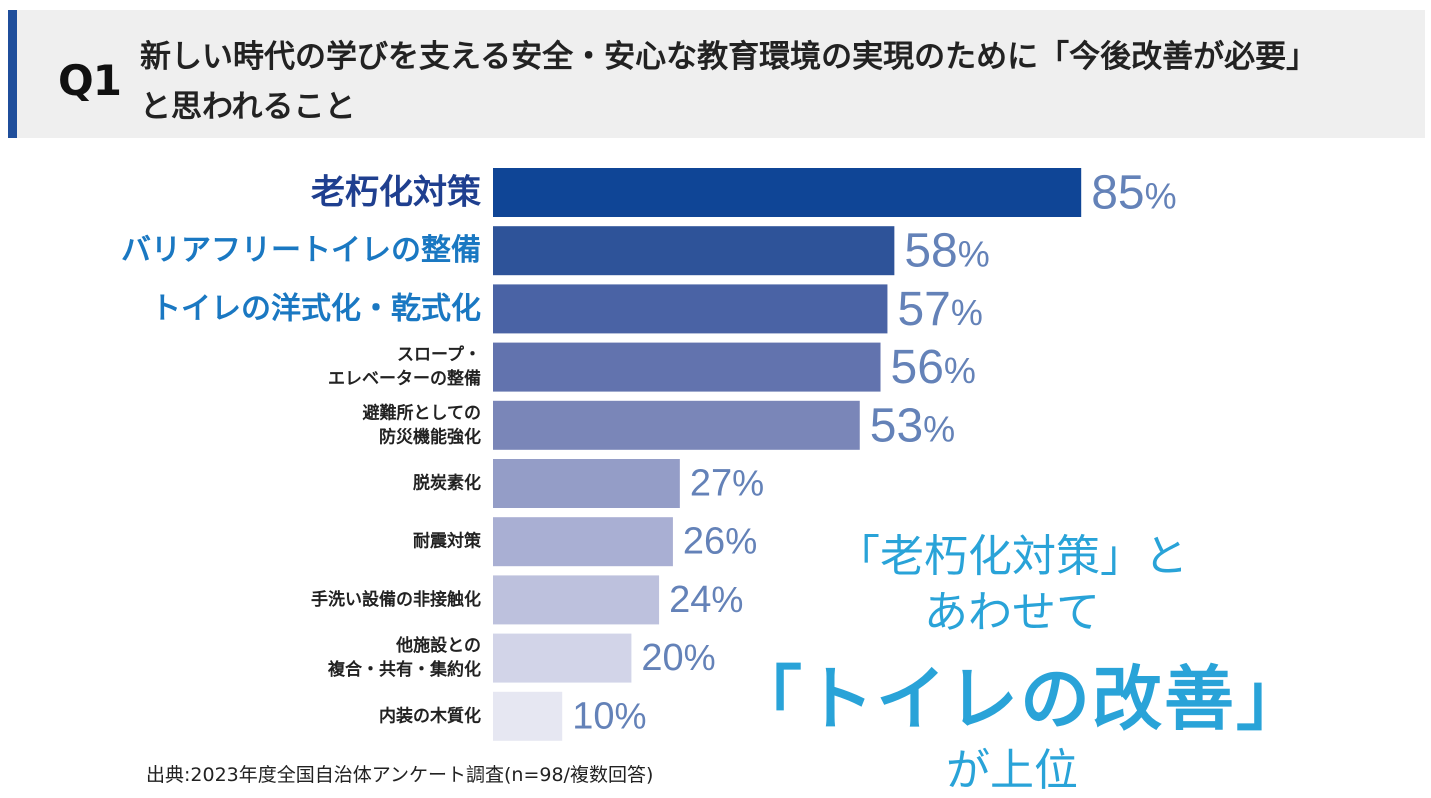  What do you see at coordinates (404, 669) in the screenshot?
I see `category-label: 複合・共有・集約化` at bounding box center [404, 669].